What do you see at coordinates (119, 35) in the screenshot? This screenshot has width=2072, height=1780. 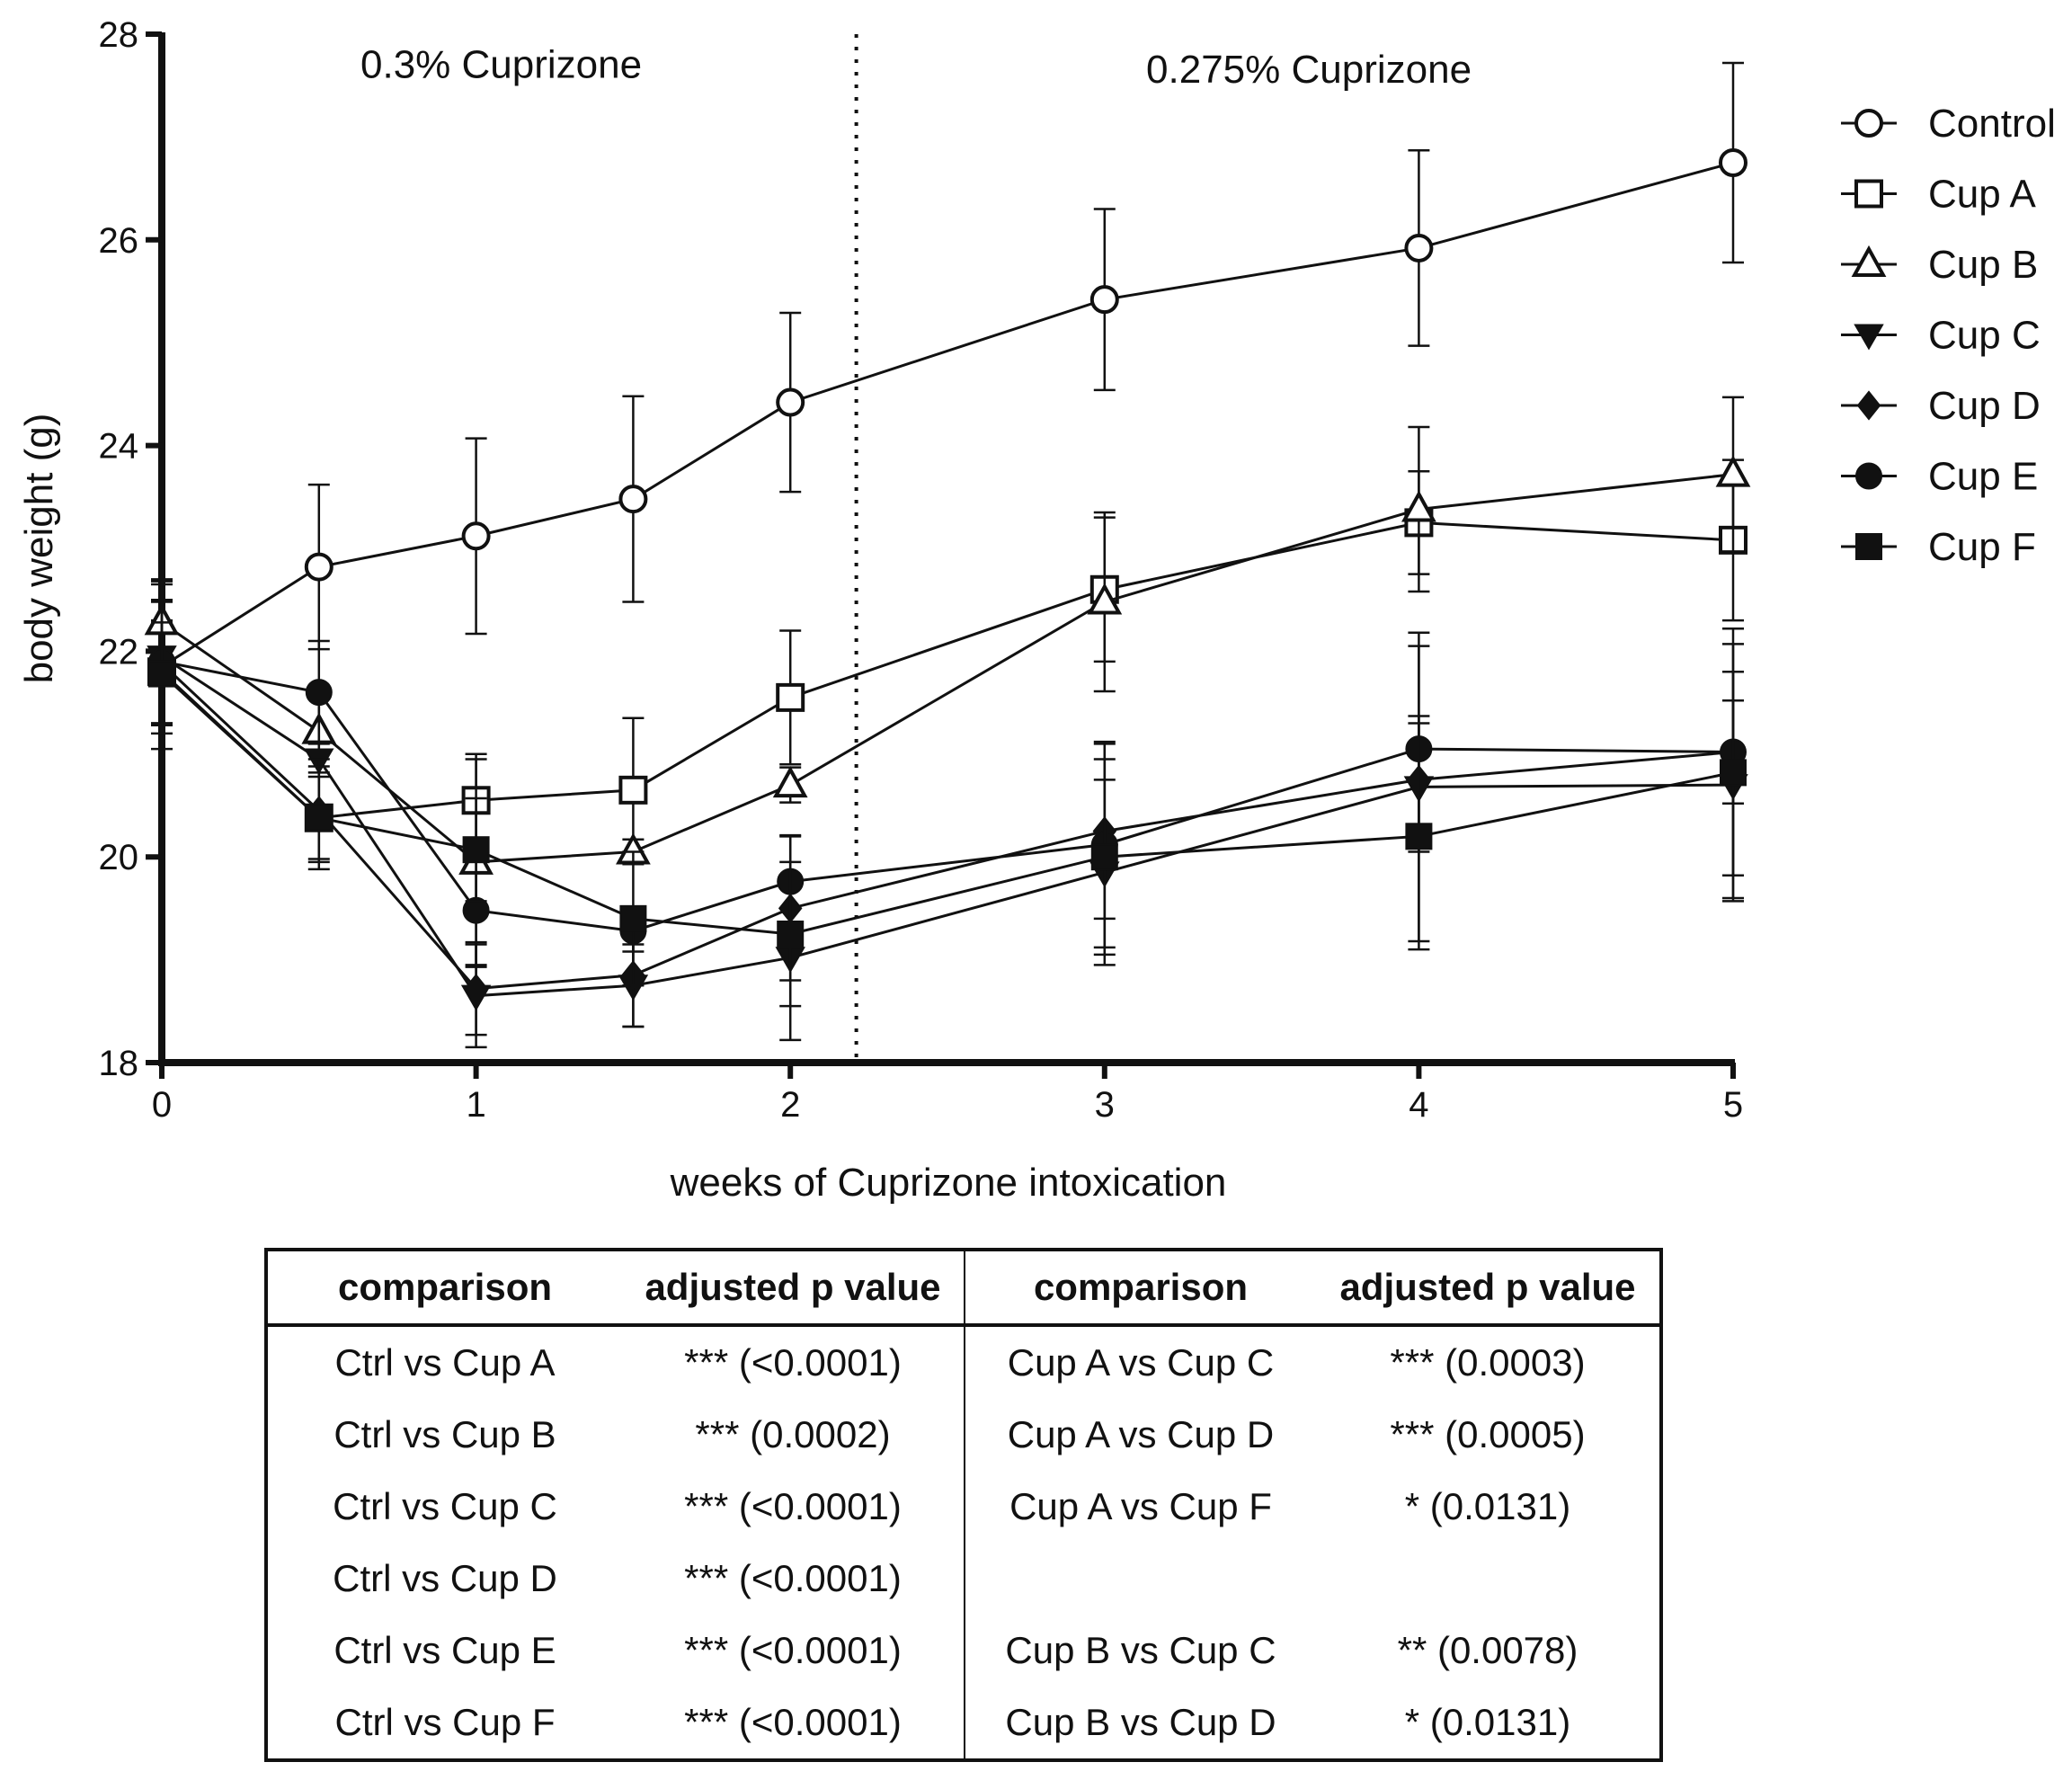 I see `y-tick-label: 28` at bounding box center [119, 35].